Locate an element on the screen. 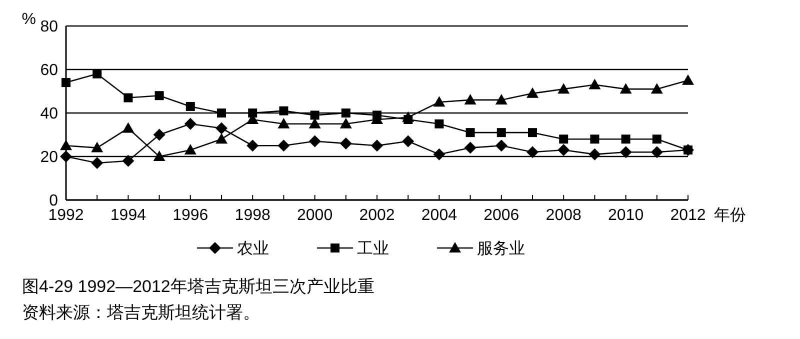 The height and width of the screenshot is (339, 800). x-tick-label: 1998 is located at coordinates (252, 215).